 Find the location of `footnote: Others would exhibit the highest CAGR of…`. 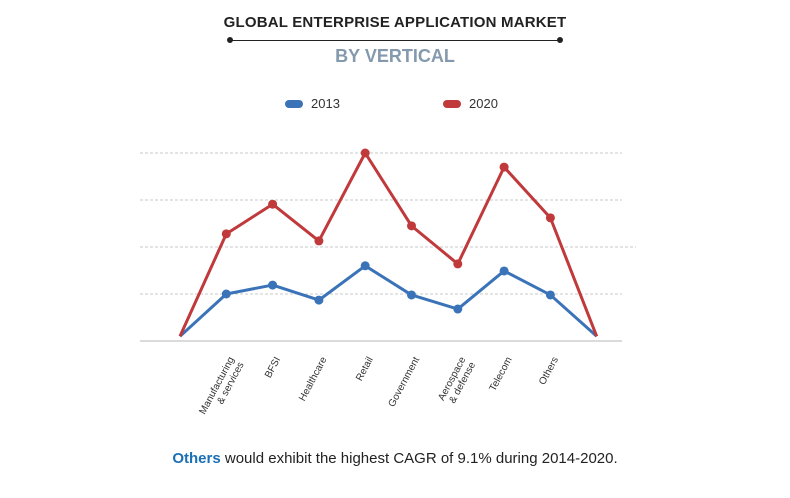

footnote: Others would exhibit the highest CAGR of… is located at coordinates (395, 458).